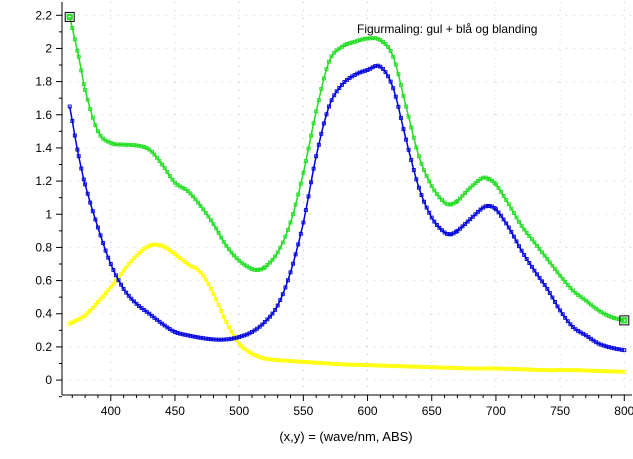 This screenshot has width=633, height=459. What do you see at coordinates (239, 411) in the screenshot?
I see `x-tick-label: 500` at bounding box center [239, 411].